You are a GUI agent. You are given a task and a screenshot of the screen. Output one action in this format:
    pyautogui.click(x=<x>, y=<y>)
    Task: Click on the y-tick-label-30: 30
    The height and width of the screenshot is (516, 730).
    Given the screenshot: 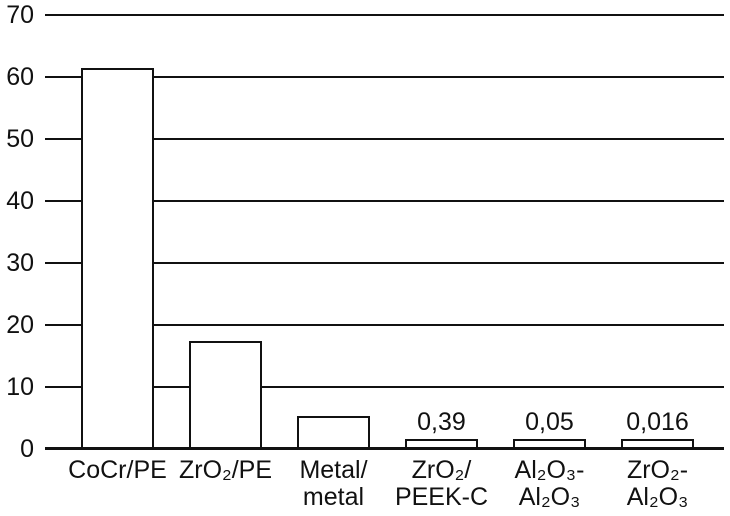 What is the action you would take?
    pyautogui.click(x=20, y=263)
    